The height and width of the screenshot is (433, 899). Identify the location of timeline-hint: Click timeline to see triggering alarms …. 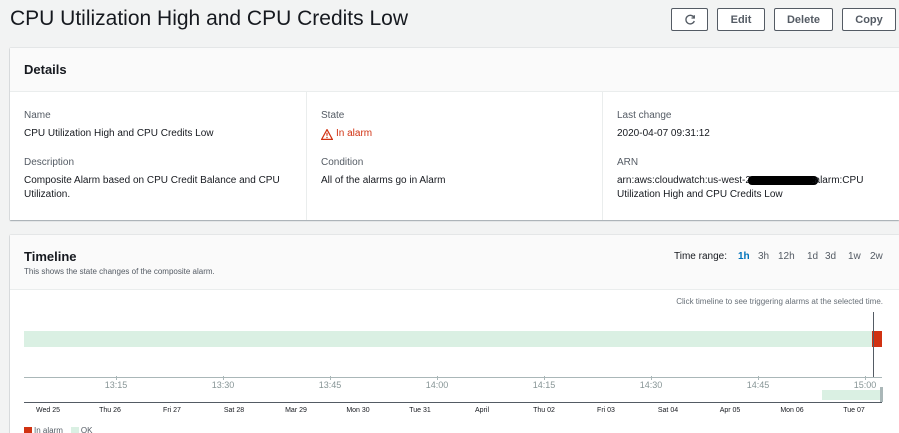
(779, 301).